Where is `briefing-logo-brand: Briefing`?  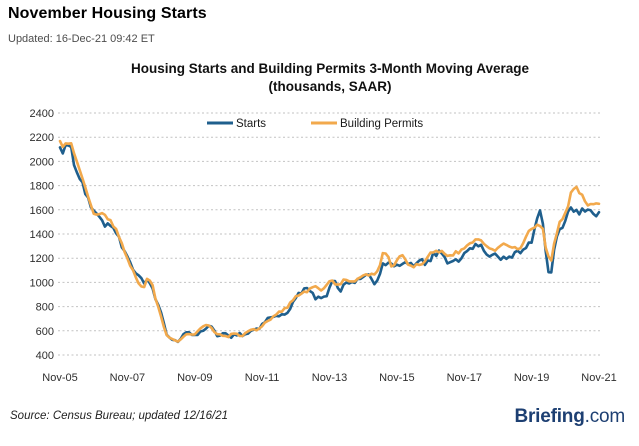
briefing-logo-brand: Briefing is located at coordinates (549, 416).